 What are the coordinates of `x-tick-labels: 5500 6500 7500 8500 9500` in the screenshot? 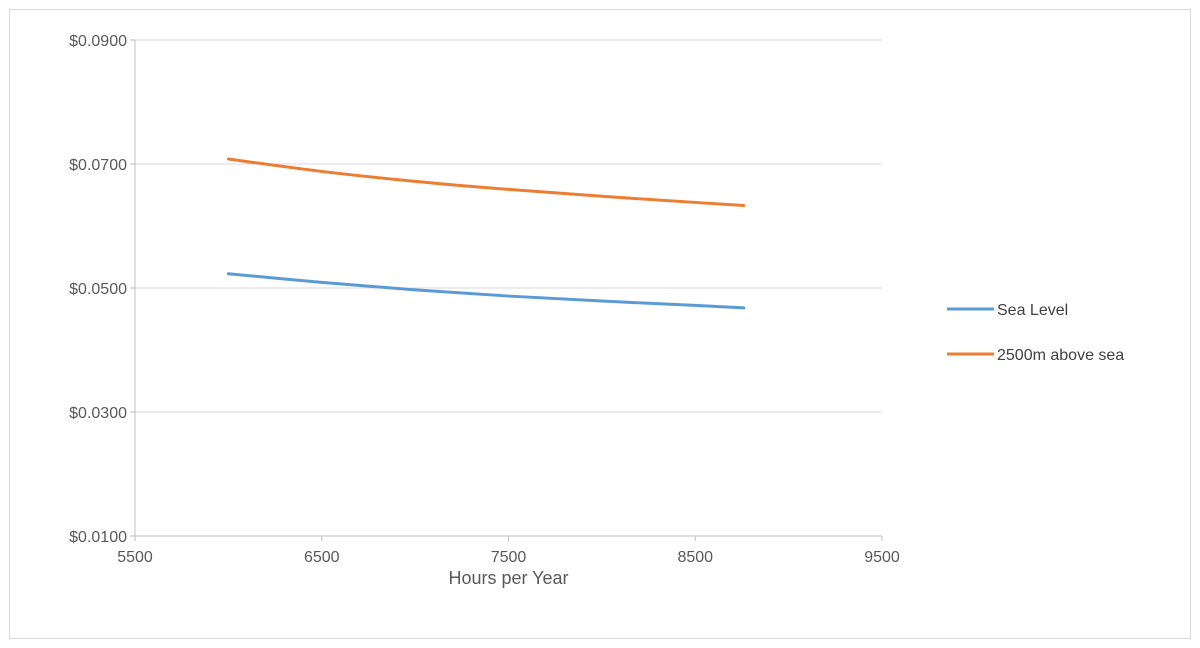 It's located at (508, 557).